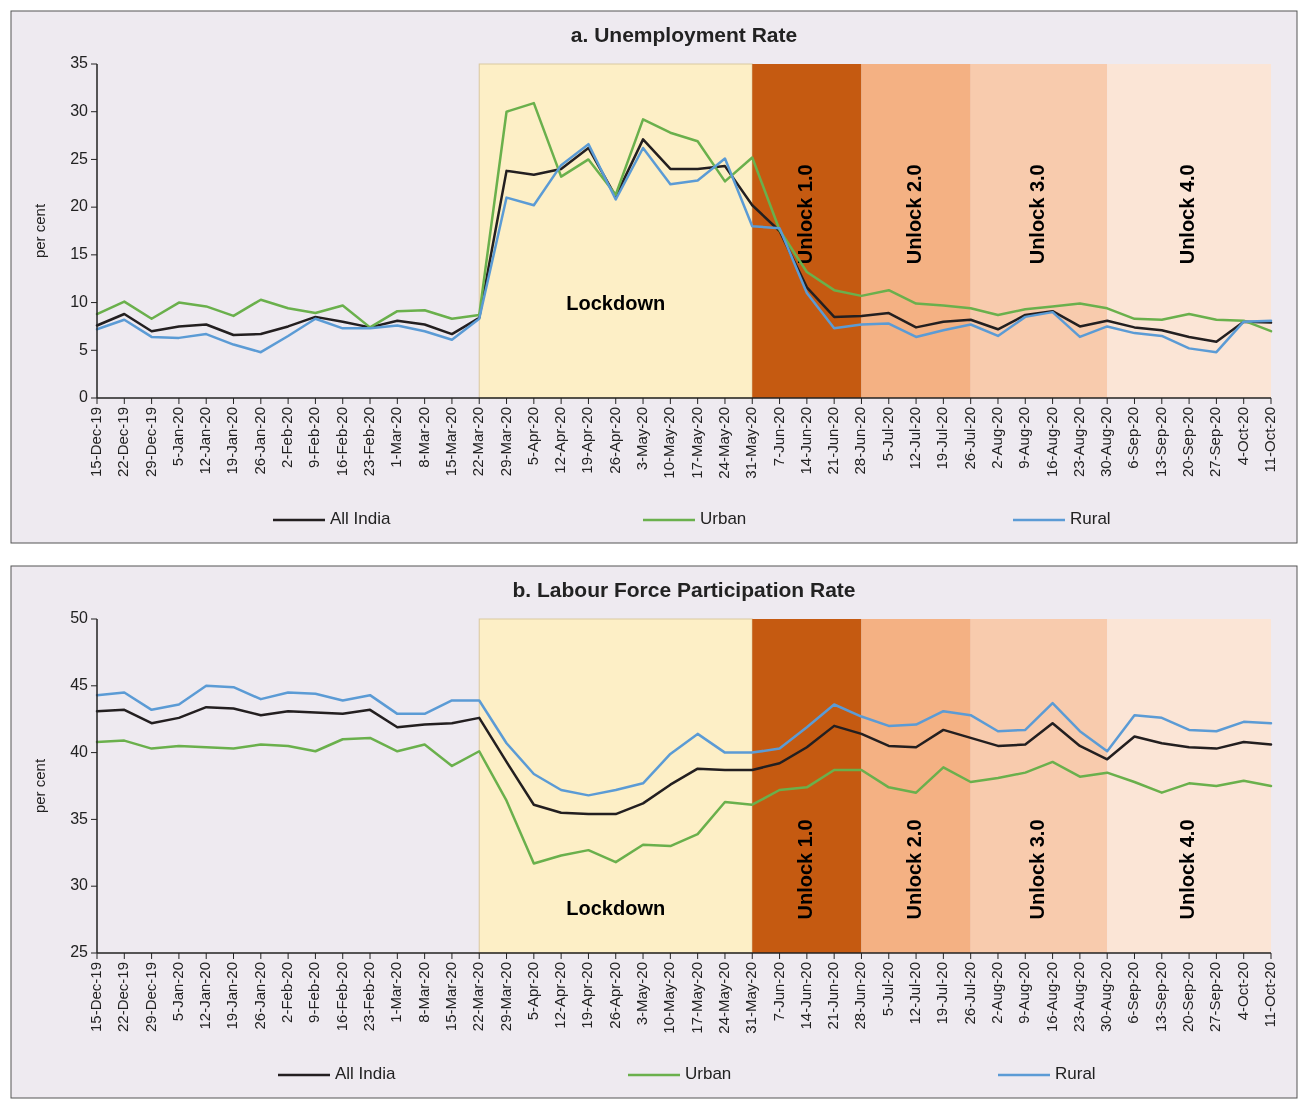  What do you see at coordinates (805, 441) in the screenshot?
I see `x-tick-label: 14-Jun-20` at bounding box center [805, 441].